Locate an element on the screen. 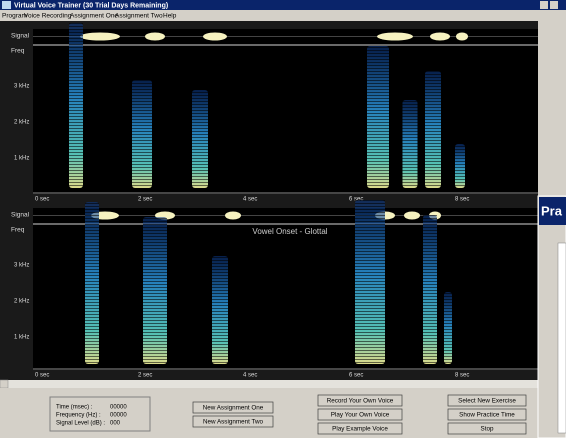  caption: Vowel Onset - Glottal is located at coordinates (289, 231).